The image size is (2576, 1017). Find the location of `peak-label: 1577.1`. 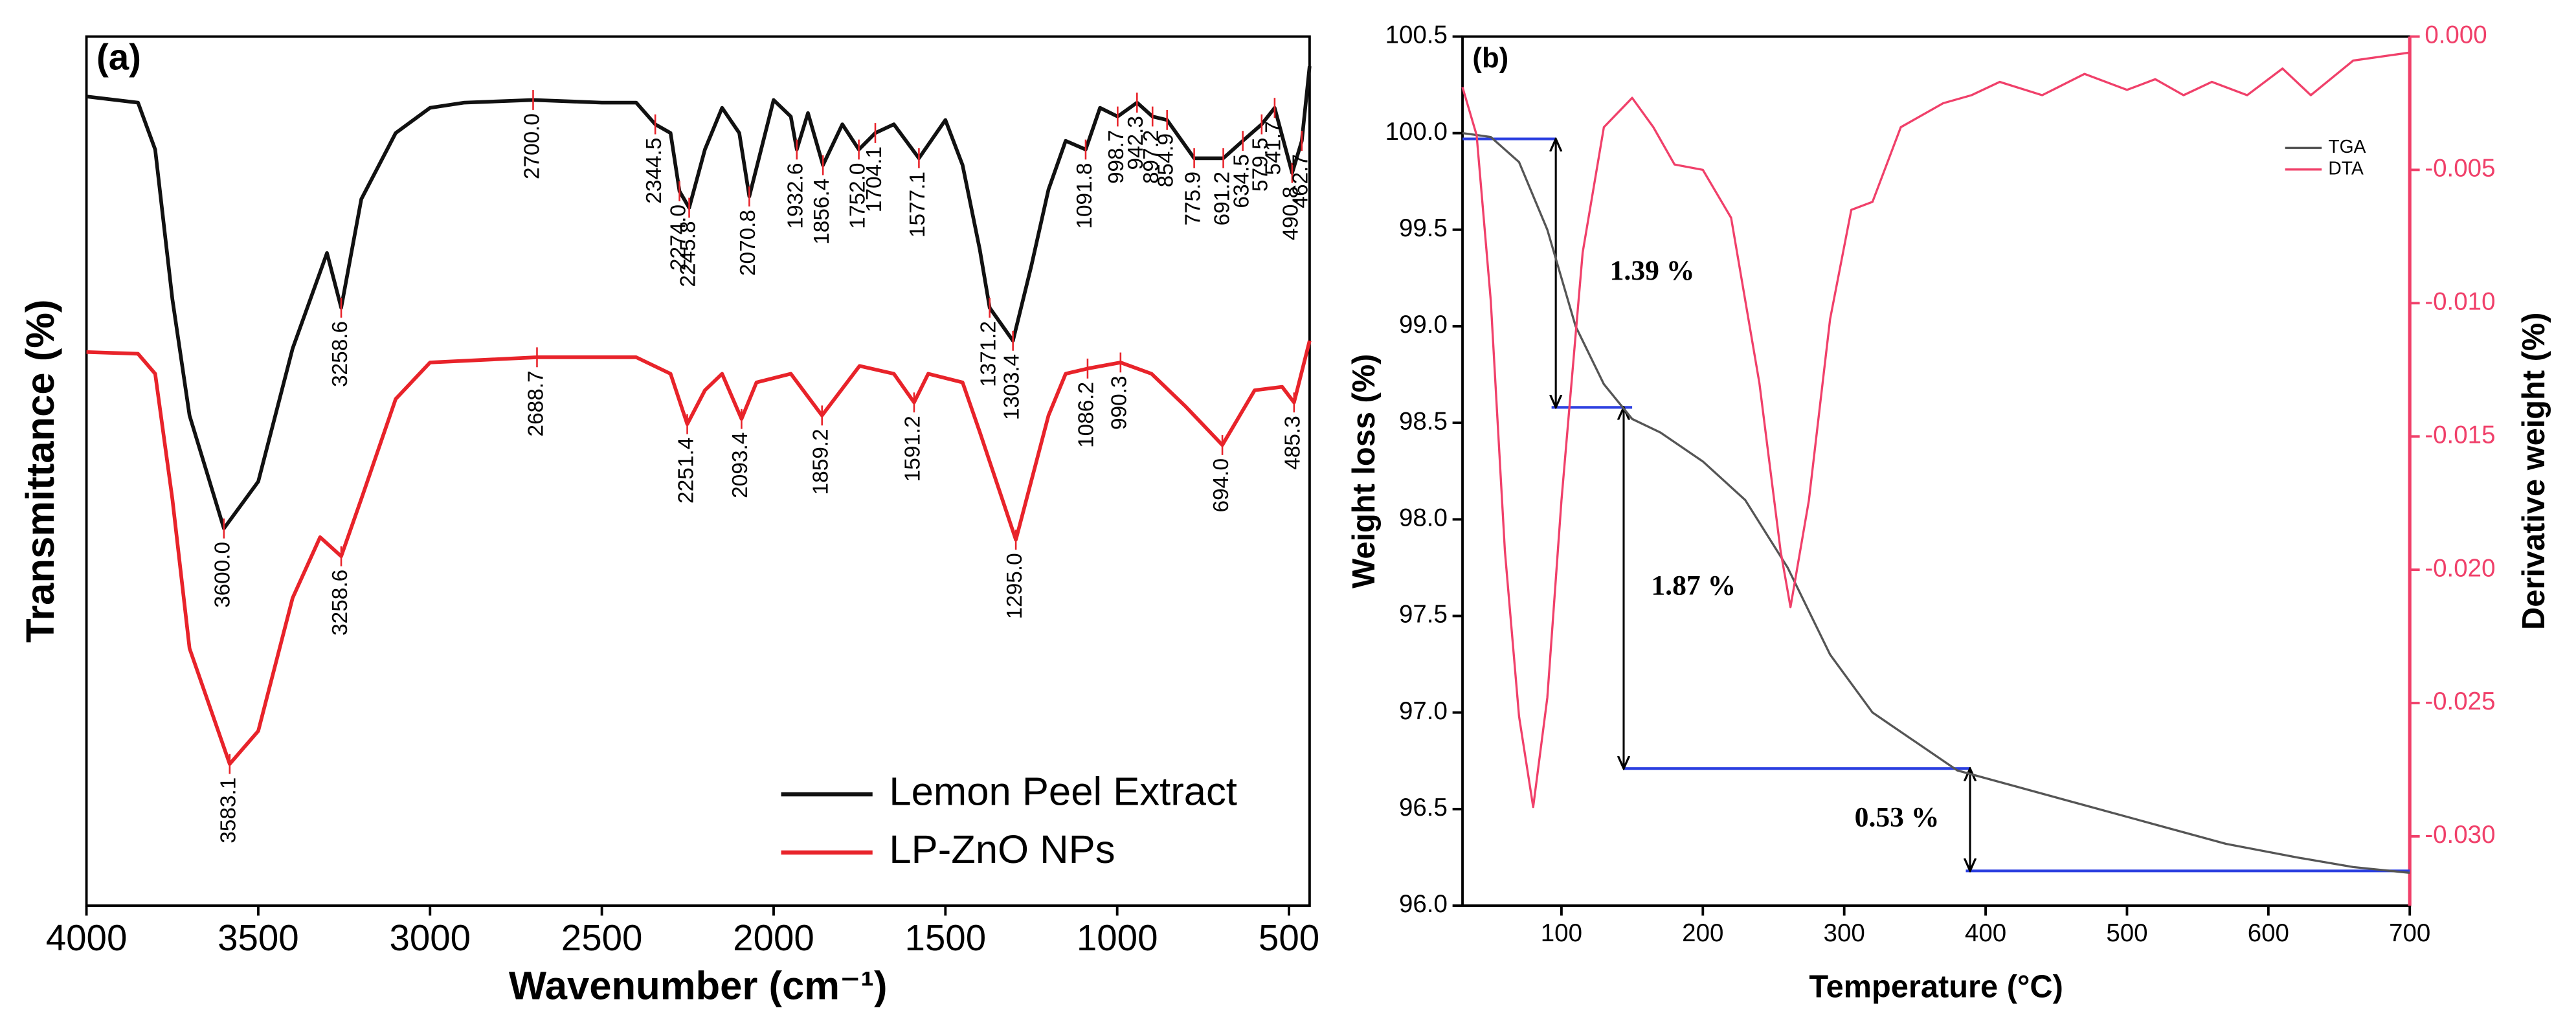

peak-label: 1577.1 is located at coordinates (918, 205).